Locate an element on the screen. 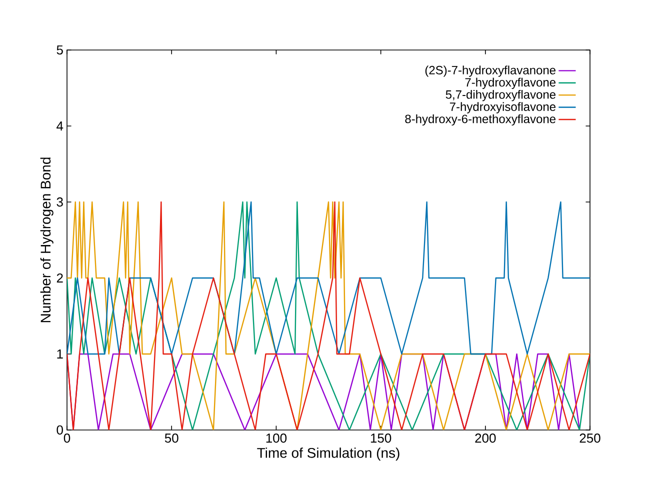  x-axis-title: Time of Simulation (ns) is located at coordinates (328, 454).